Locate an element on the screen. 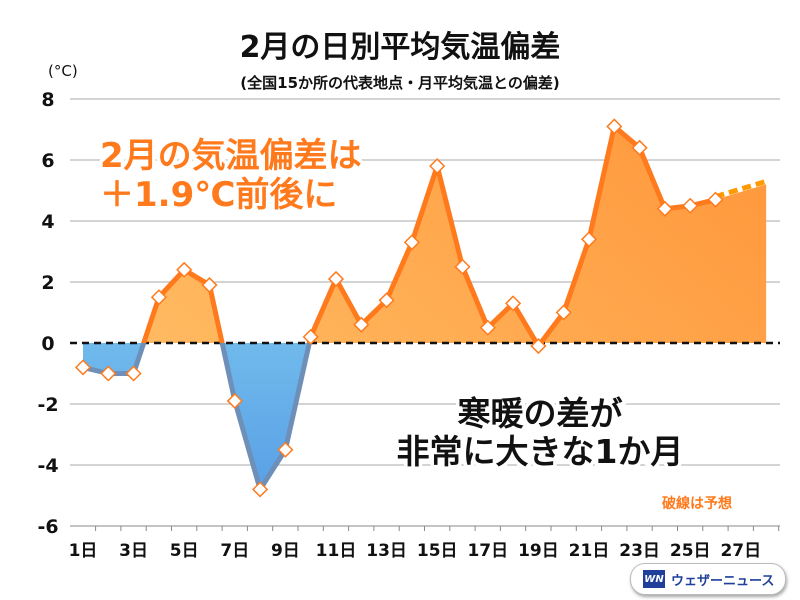  x-tick-label: 21日 is located at coordinates (589, 551).